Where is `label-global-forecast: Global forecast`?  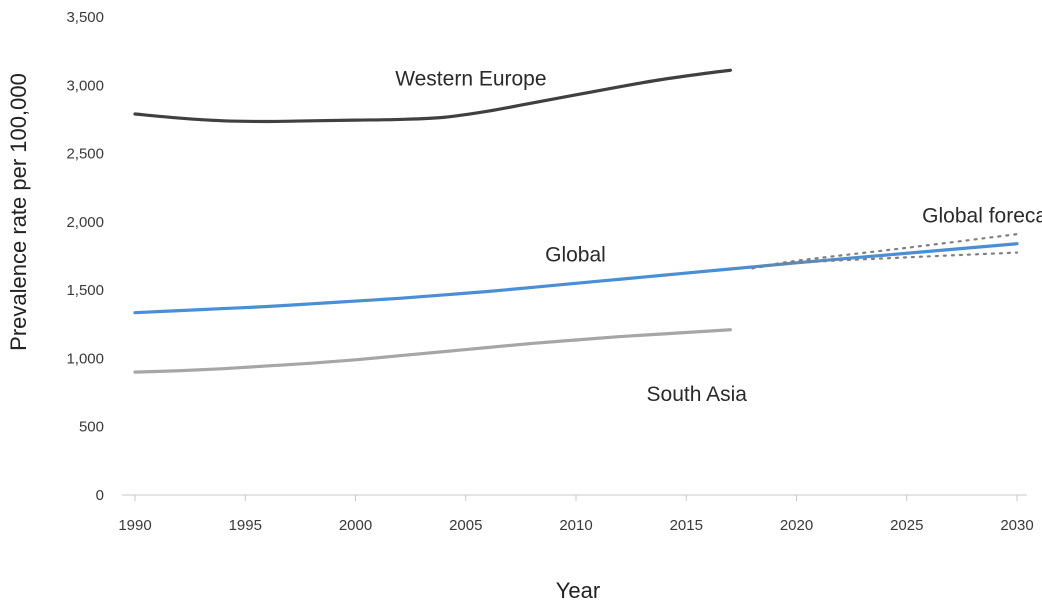 label-global-forecast: Global forecast is located at coordinates (982, 216).